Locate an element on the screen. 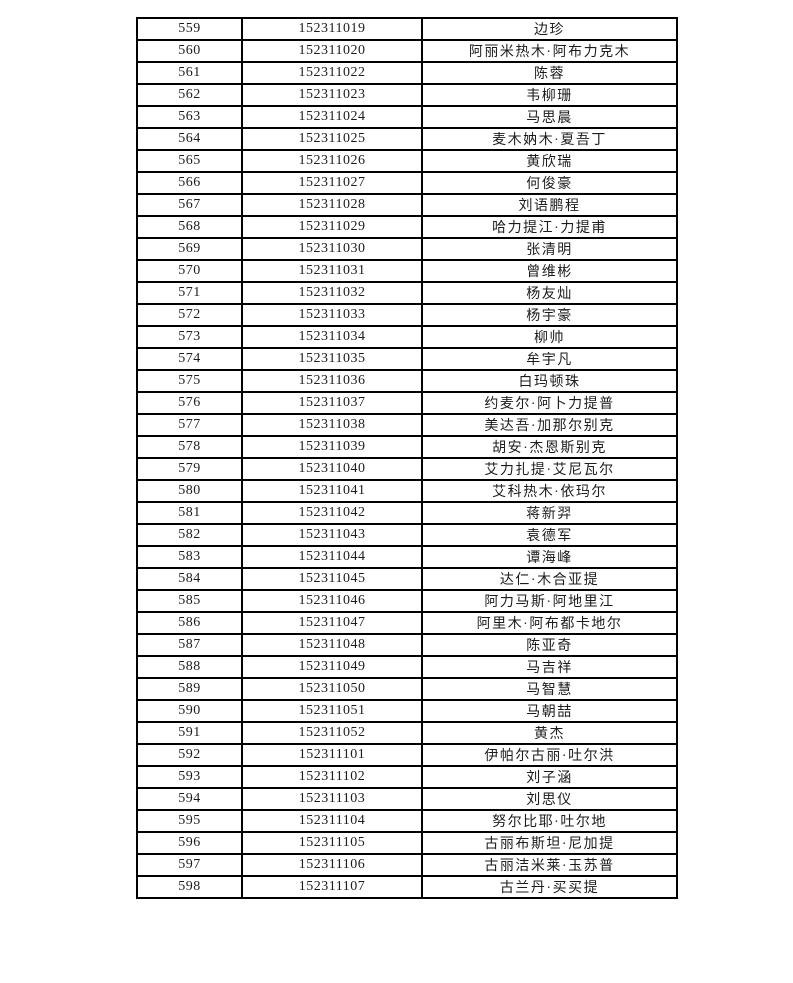 The image size is (793, 983). row-index-cell: 568 is located at coordinates (189, 227).